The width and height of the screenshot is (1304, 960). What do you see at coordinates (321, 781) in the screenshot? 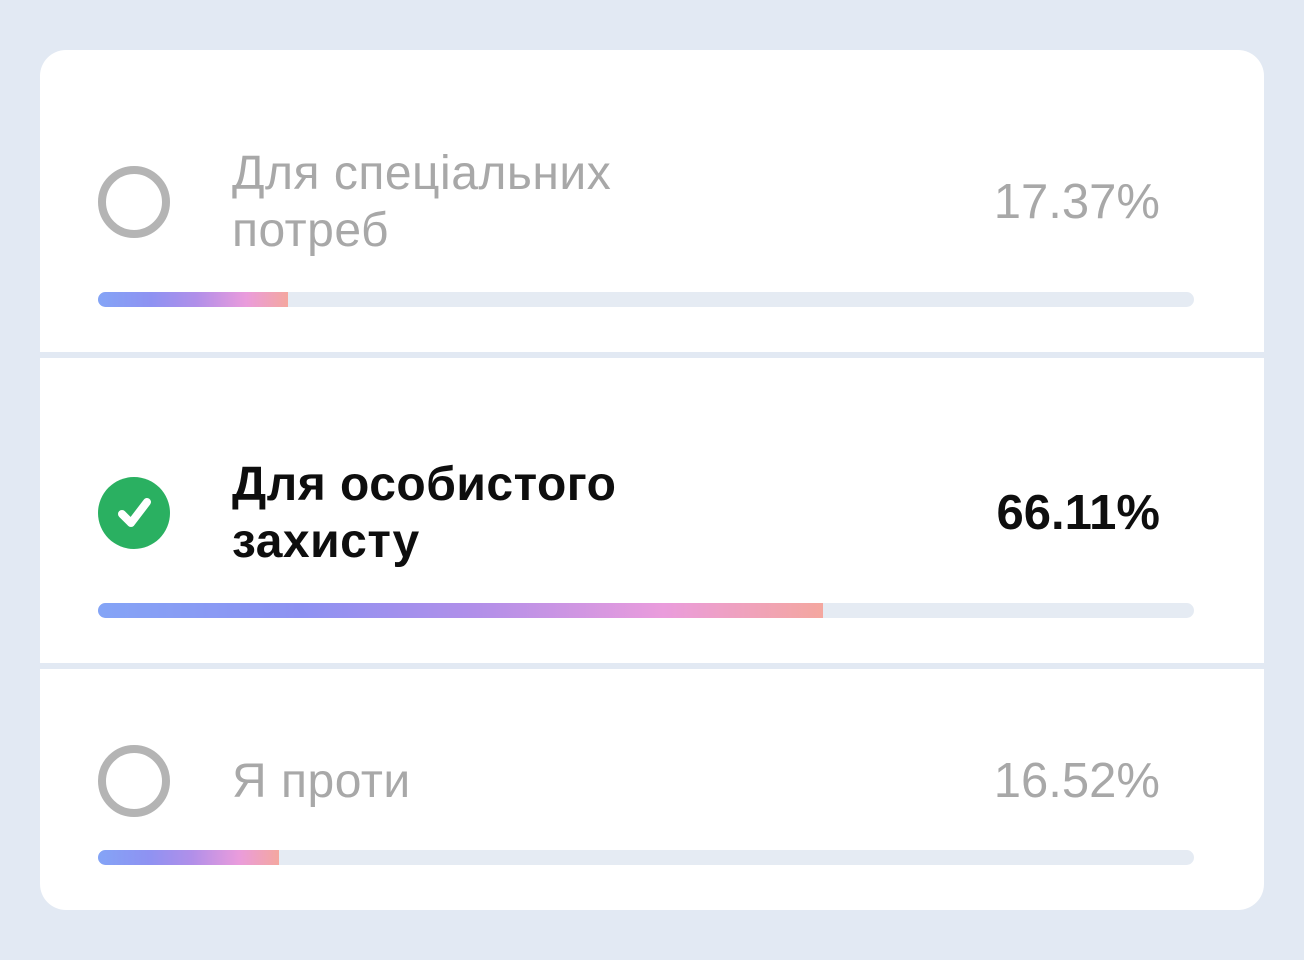
I see `poll-option-label: Я проти` at bounding box center [321, 781].